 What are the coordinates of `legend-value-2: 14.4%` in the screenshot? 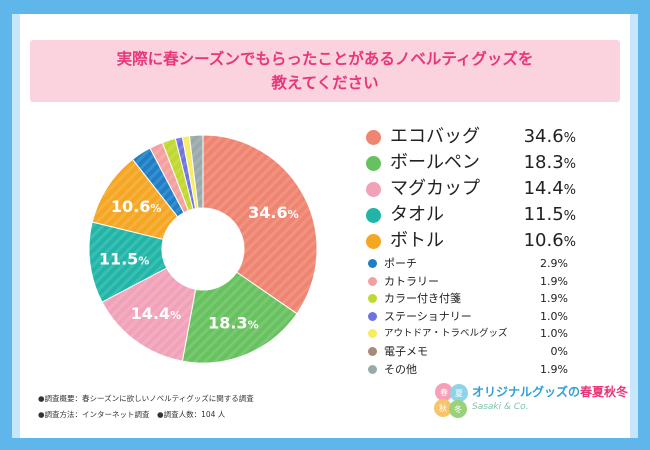 It's located at (549, 188).